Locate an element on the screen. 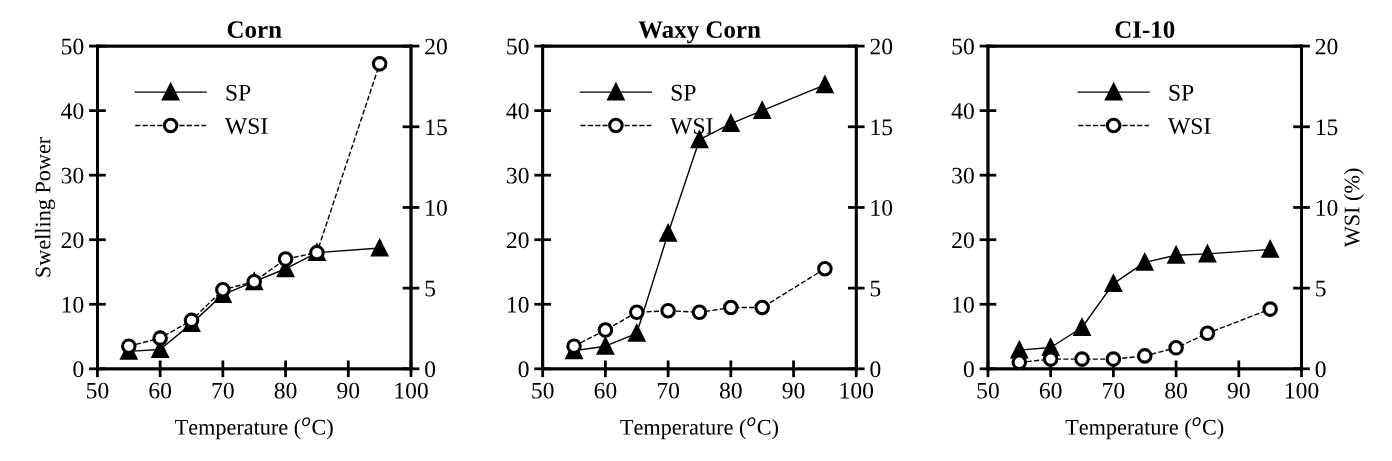 This screenshot has width=1392, height=461. chart-title: Corn is located at coordinates (254, 30).